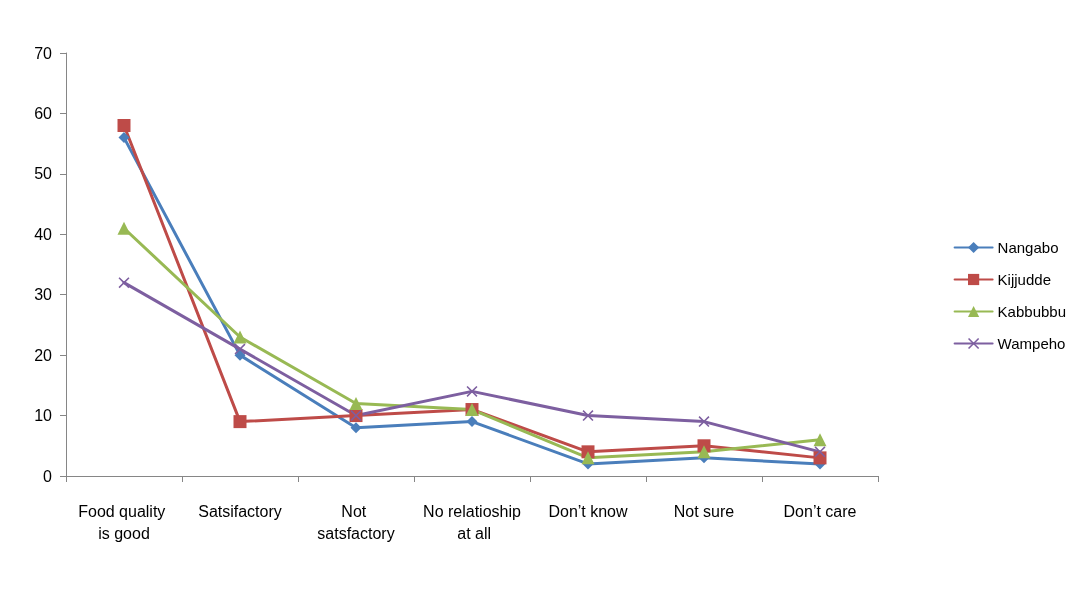 The image size is (1083, 589). I want to click on y-tick-label: 30, so click(43, 295).